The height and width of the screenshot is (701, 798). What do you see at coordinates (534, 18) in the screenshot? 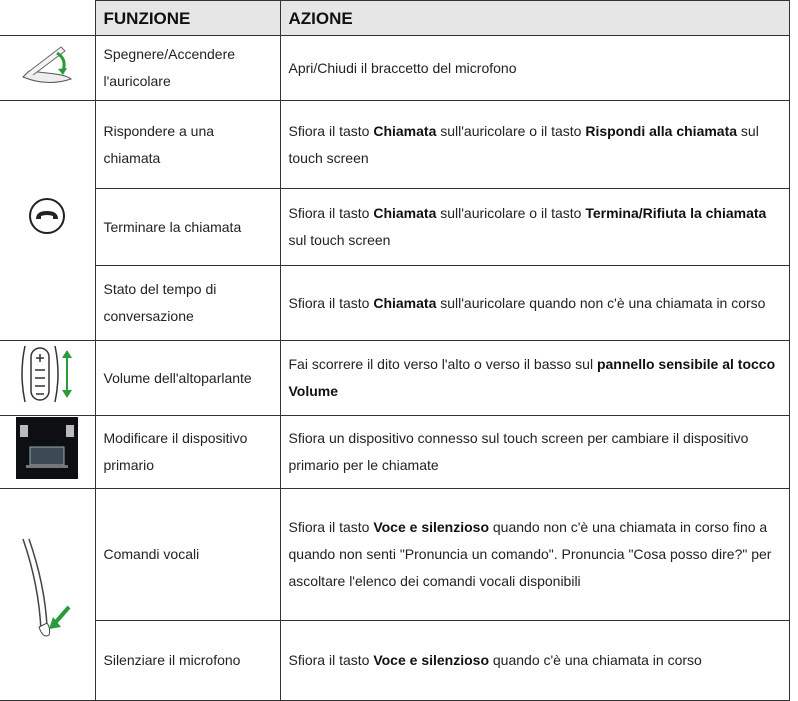
I see `column-header: AZIONE` at bounding box center [534, 18].